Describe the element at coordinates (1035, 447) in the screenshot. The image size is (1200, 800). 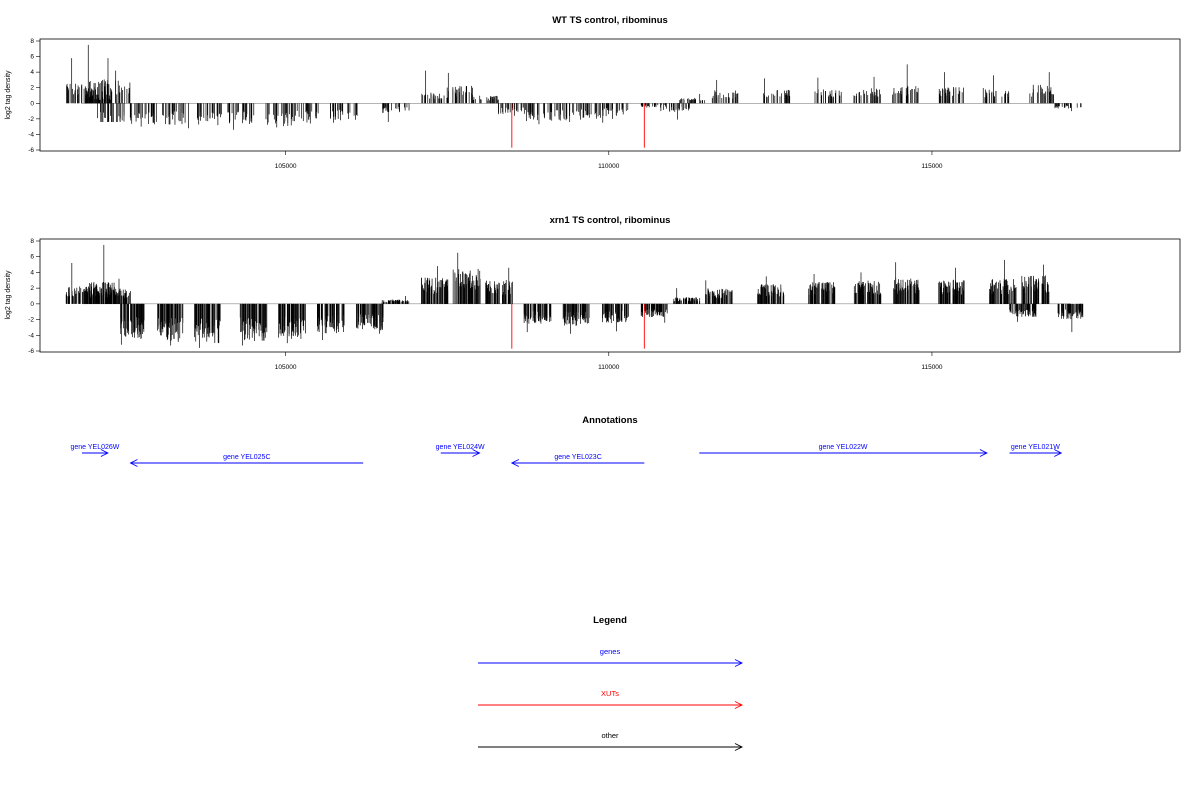
I see `annotation-label: gene YEL021W` at that location.